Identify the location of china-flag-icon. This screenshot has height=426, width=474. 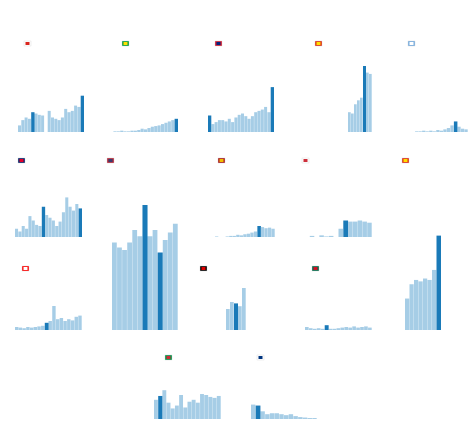
(318, 43).